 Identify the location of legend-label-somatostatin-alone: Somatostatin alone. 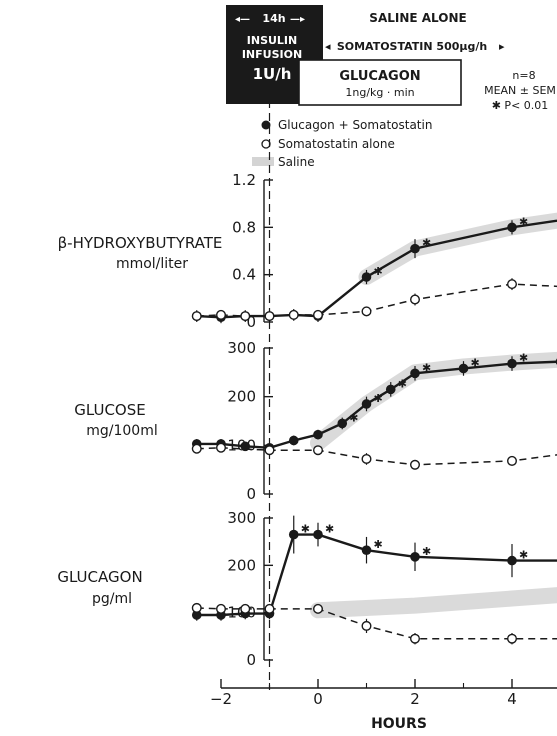
(336, 144).